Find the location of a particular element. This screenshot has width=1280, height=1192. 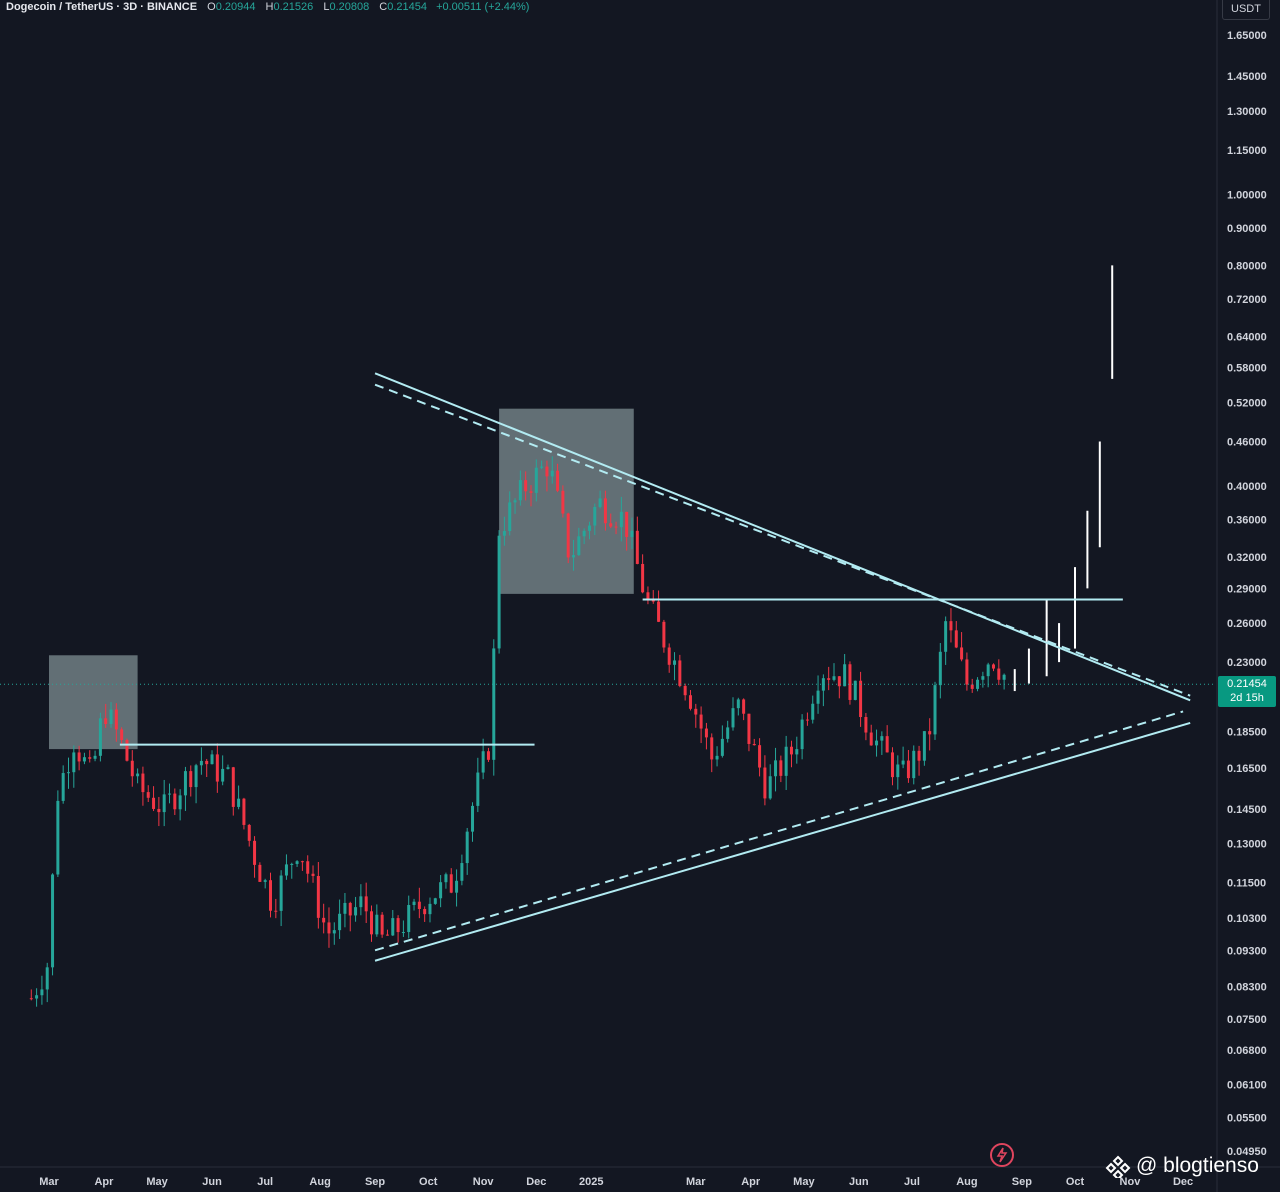

close-label: C is located at coordinates (383, 7).